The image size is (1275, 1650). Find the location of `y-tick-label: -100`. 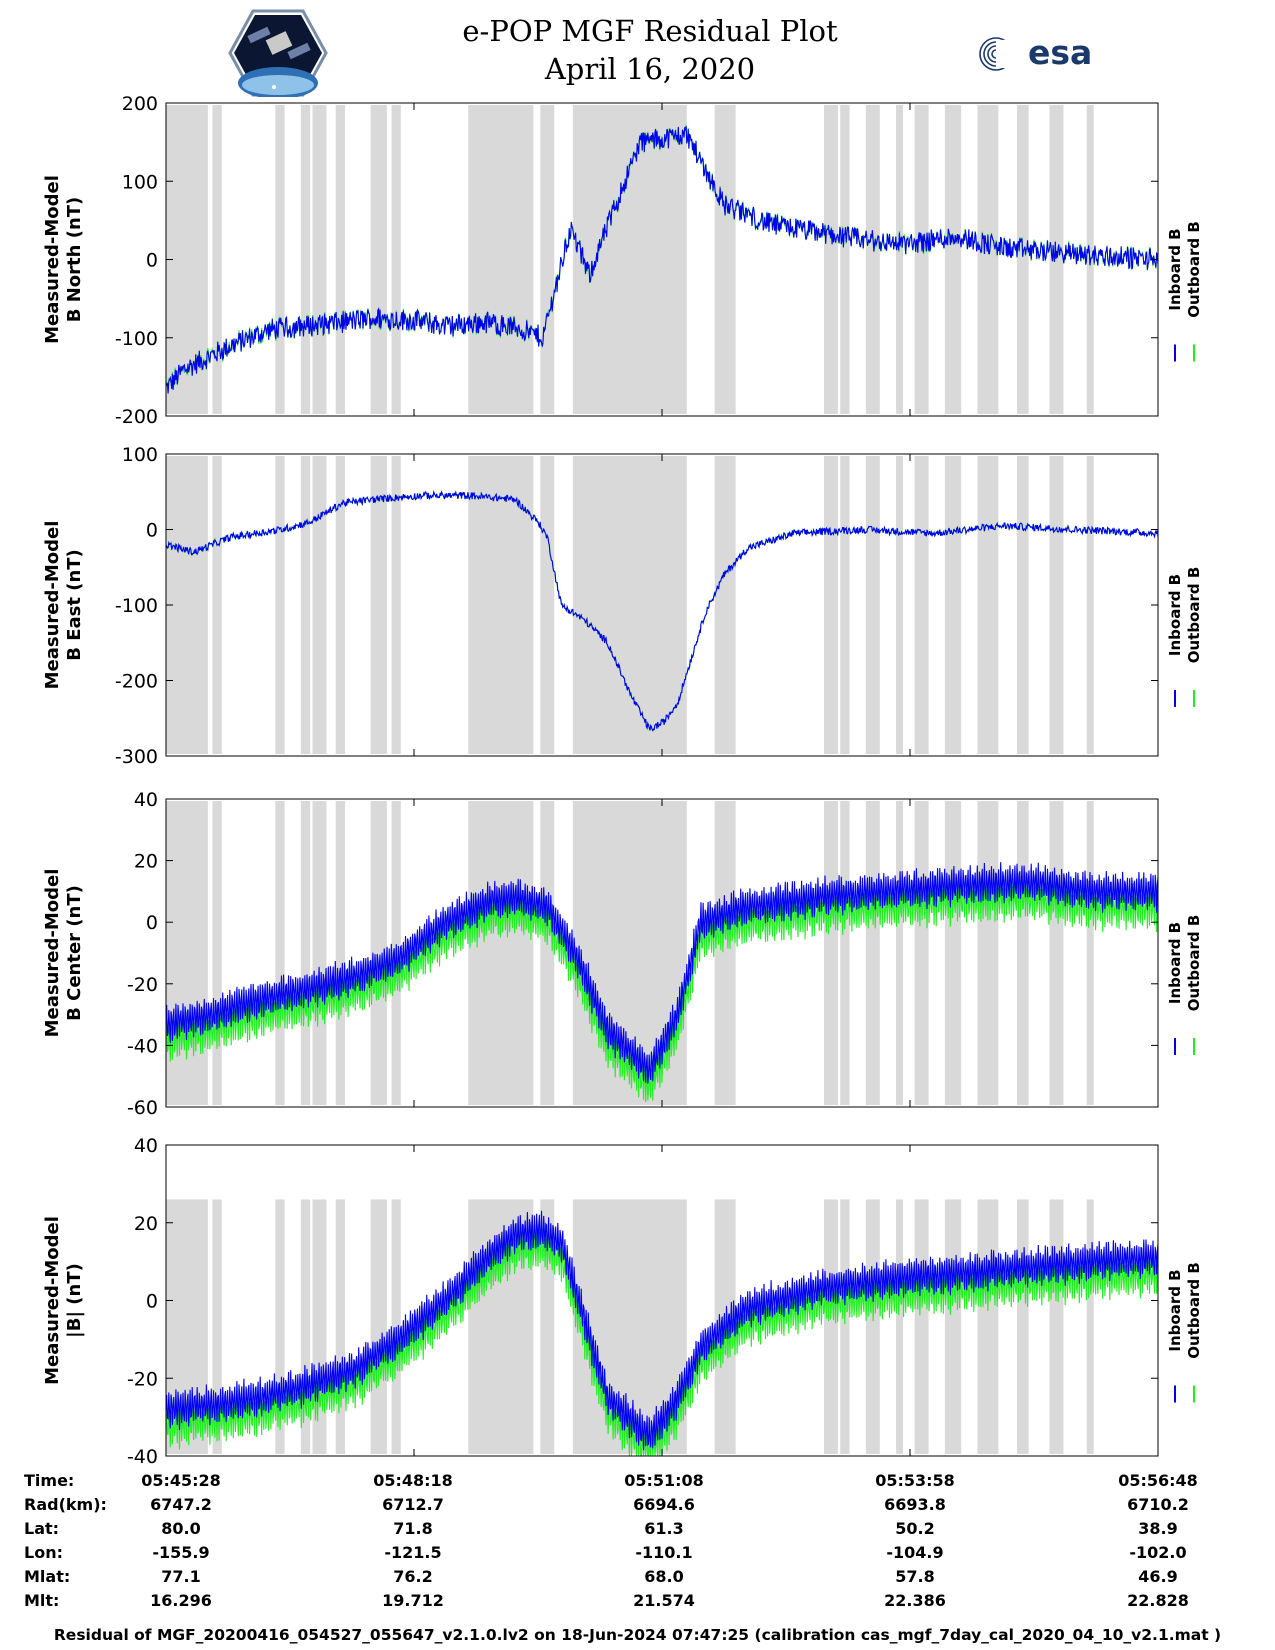

y-tick-label: -100 is located at coordinates (136, 606).